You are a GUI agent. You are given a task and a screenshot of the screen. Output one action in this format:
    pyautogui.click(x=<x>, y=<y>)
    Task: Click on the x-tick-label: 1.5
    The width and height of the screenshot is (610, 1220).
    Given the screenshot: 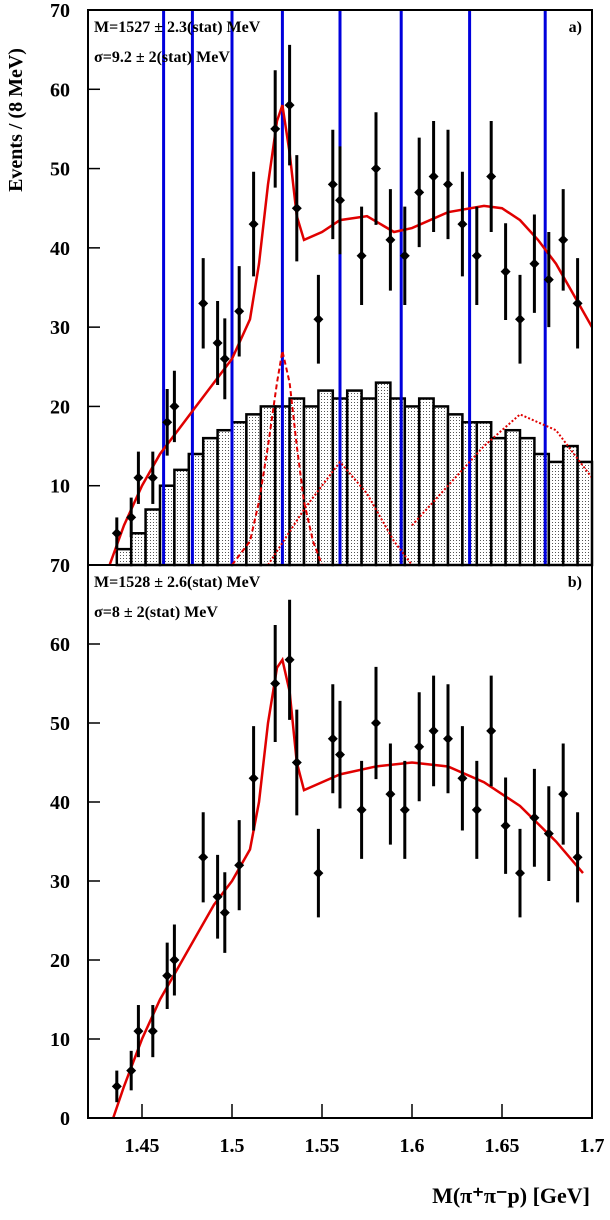 What is the action you would take?
    pyautogui.click(x=232, y=1146)
    